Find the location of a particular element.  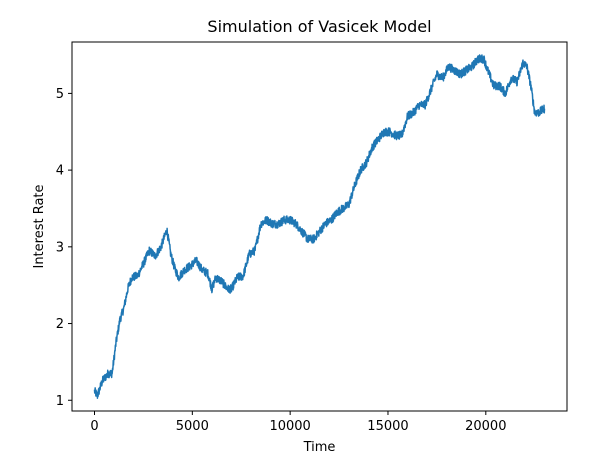

x-tick-label: 15000 is located at coordinates (387, 426).